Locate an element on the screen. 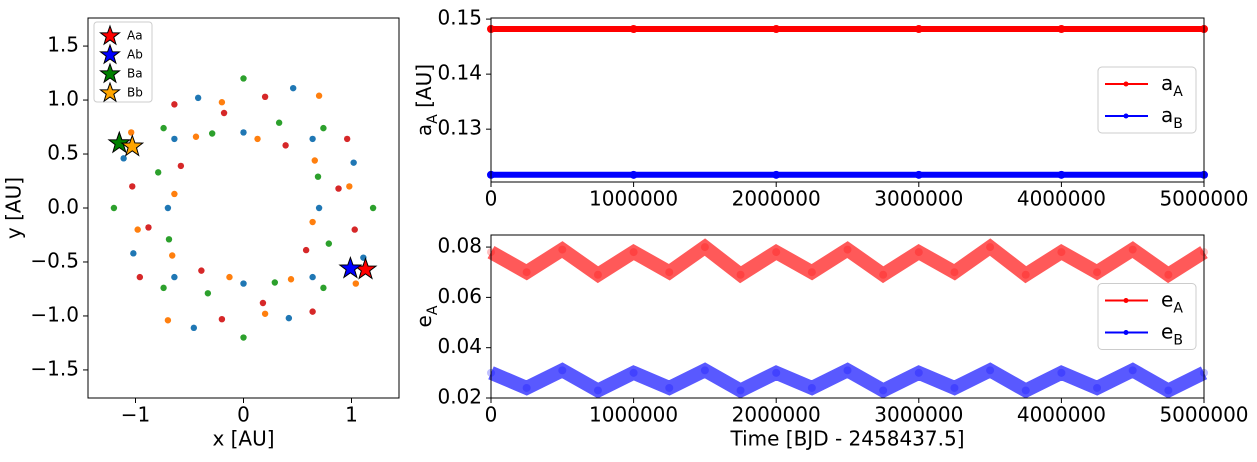 The height and width of the screenshot is (462, 1257). y-axis-label: aA [AU] is located at coordinates (427, 100).